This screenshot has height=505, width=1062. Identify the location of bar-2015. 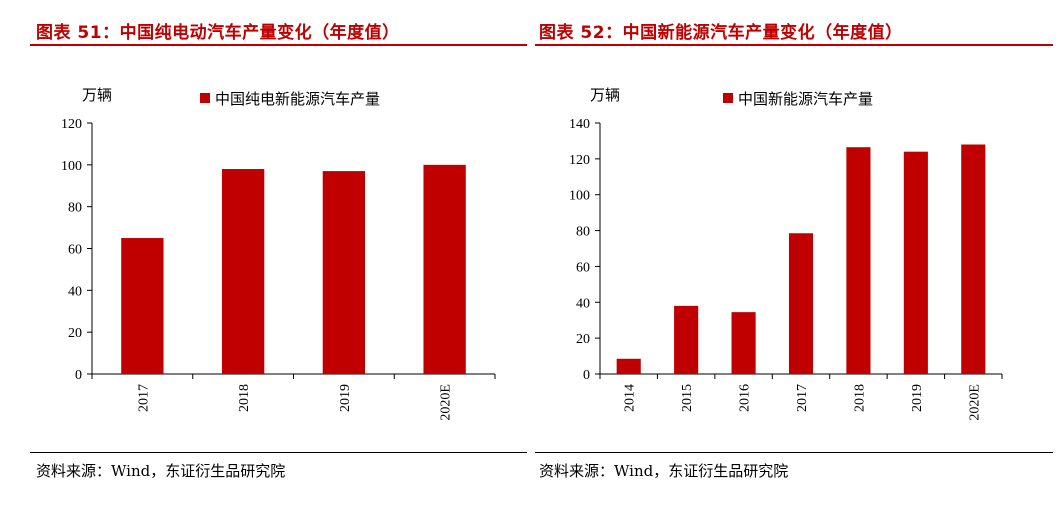
(686, 339).